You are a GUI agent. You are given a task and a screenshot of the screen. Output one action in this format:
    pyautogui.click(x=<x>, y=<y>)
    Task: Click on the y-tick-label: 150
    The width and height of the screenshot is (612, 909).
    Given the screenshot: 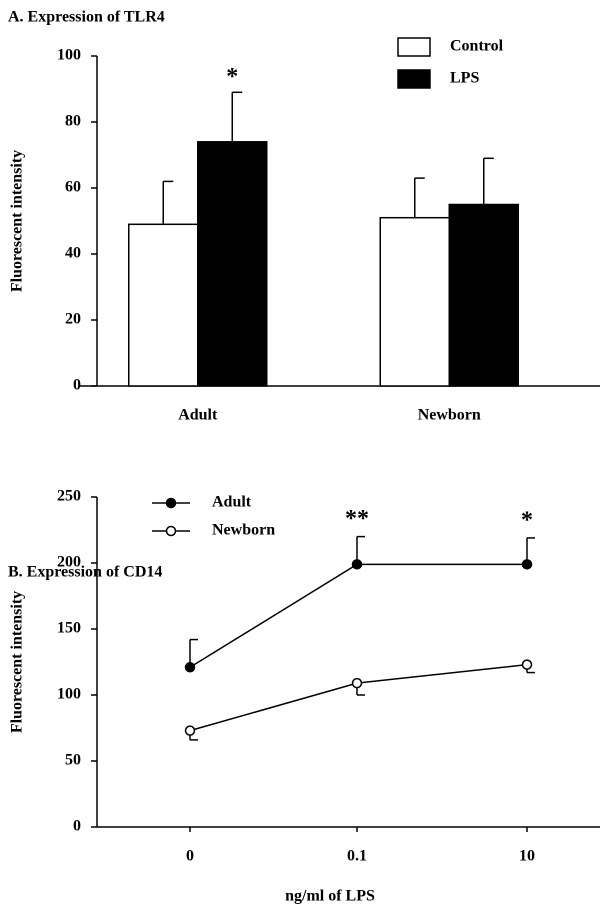 What is the action you would take?
    pyautogui.click(x=69, y=628)
    